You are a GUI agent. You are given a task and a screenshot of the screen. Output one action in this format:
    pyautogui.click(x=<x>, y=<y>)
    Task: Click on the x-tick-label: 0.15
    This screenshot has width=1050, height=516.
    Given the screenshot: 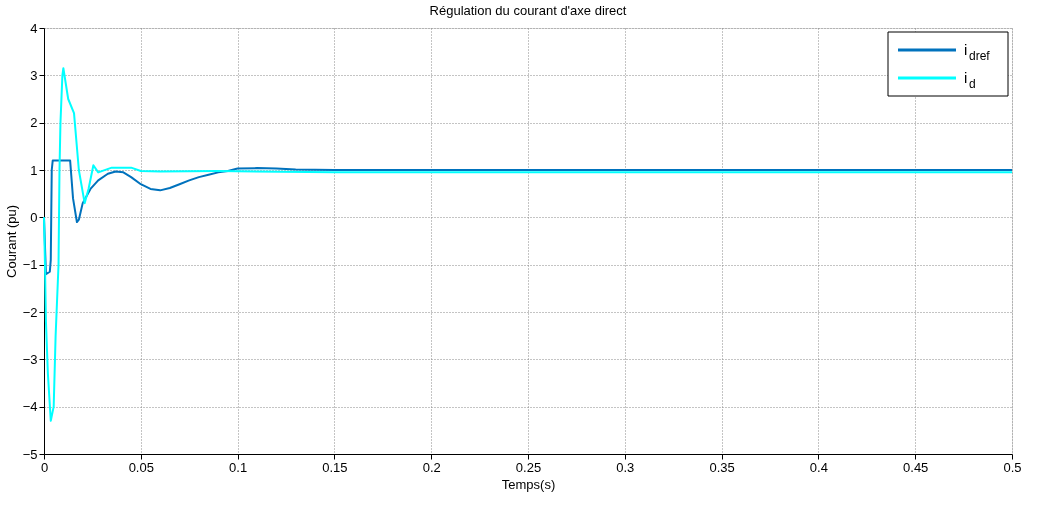 What is the action you would take?
    pyautogui.click(x=335, y=467)
    